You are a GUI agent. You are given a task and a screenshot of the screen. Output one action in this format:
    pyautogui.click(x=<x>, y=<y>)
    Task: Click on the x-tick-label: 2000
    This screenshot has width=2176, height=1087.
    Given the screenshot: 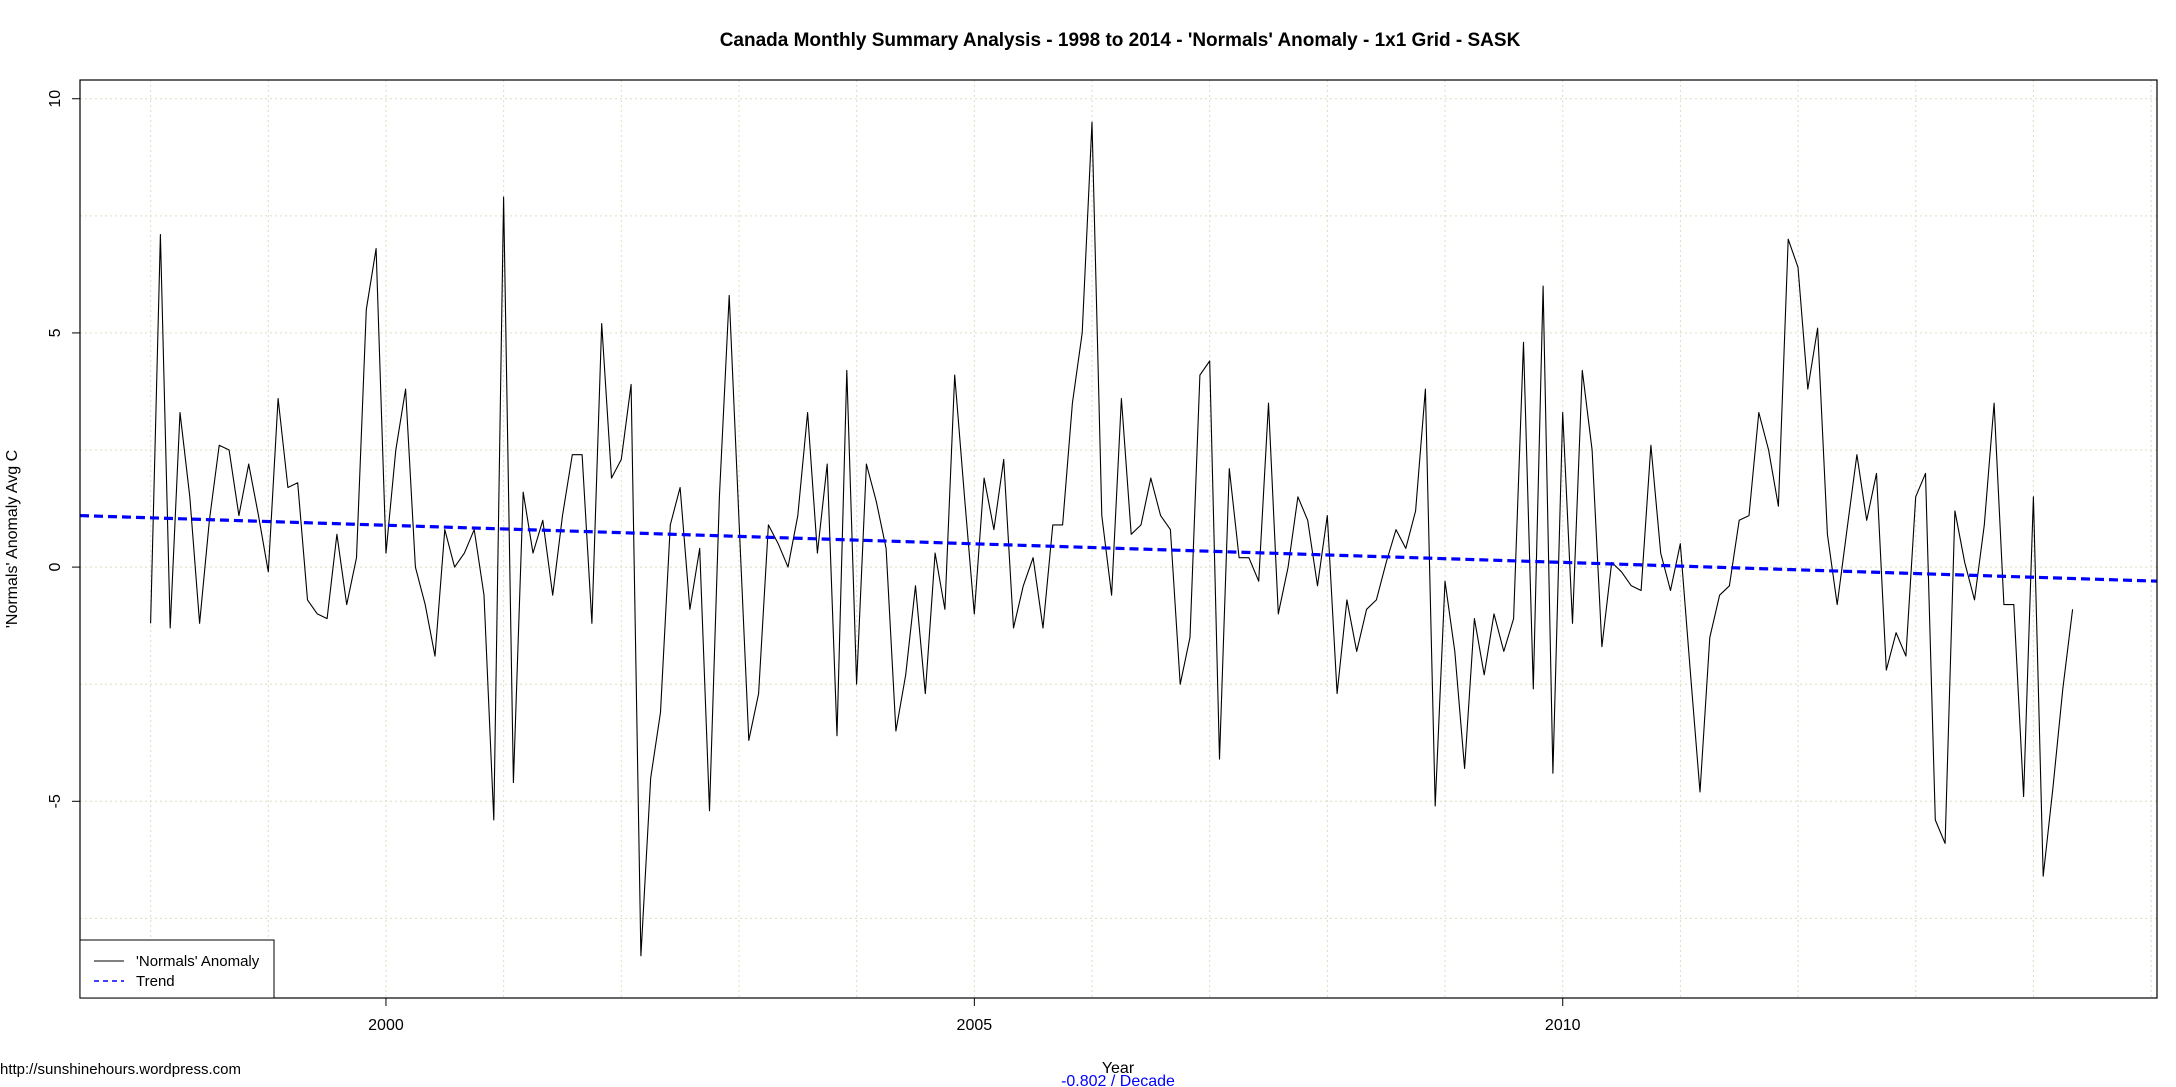 What is the action you would take?
    pyautogui.click(x=386, y=1025)
    